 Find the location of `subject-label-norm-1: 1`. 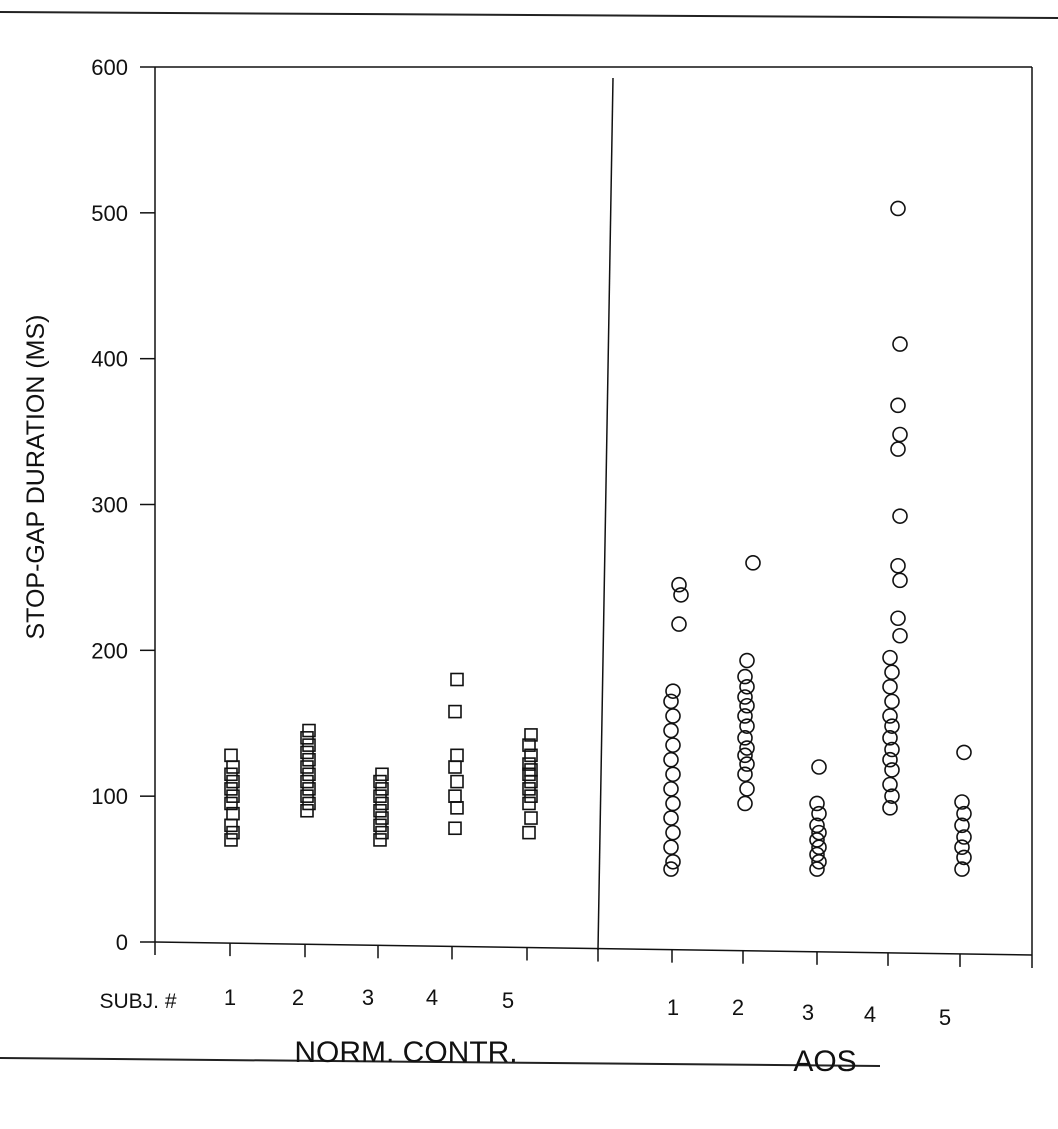

subject-label-norm-1: 1 is located at coordinates (230, 997).